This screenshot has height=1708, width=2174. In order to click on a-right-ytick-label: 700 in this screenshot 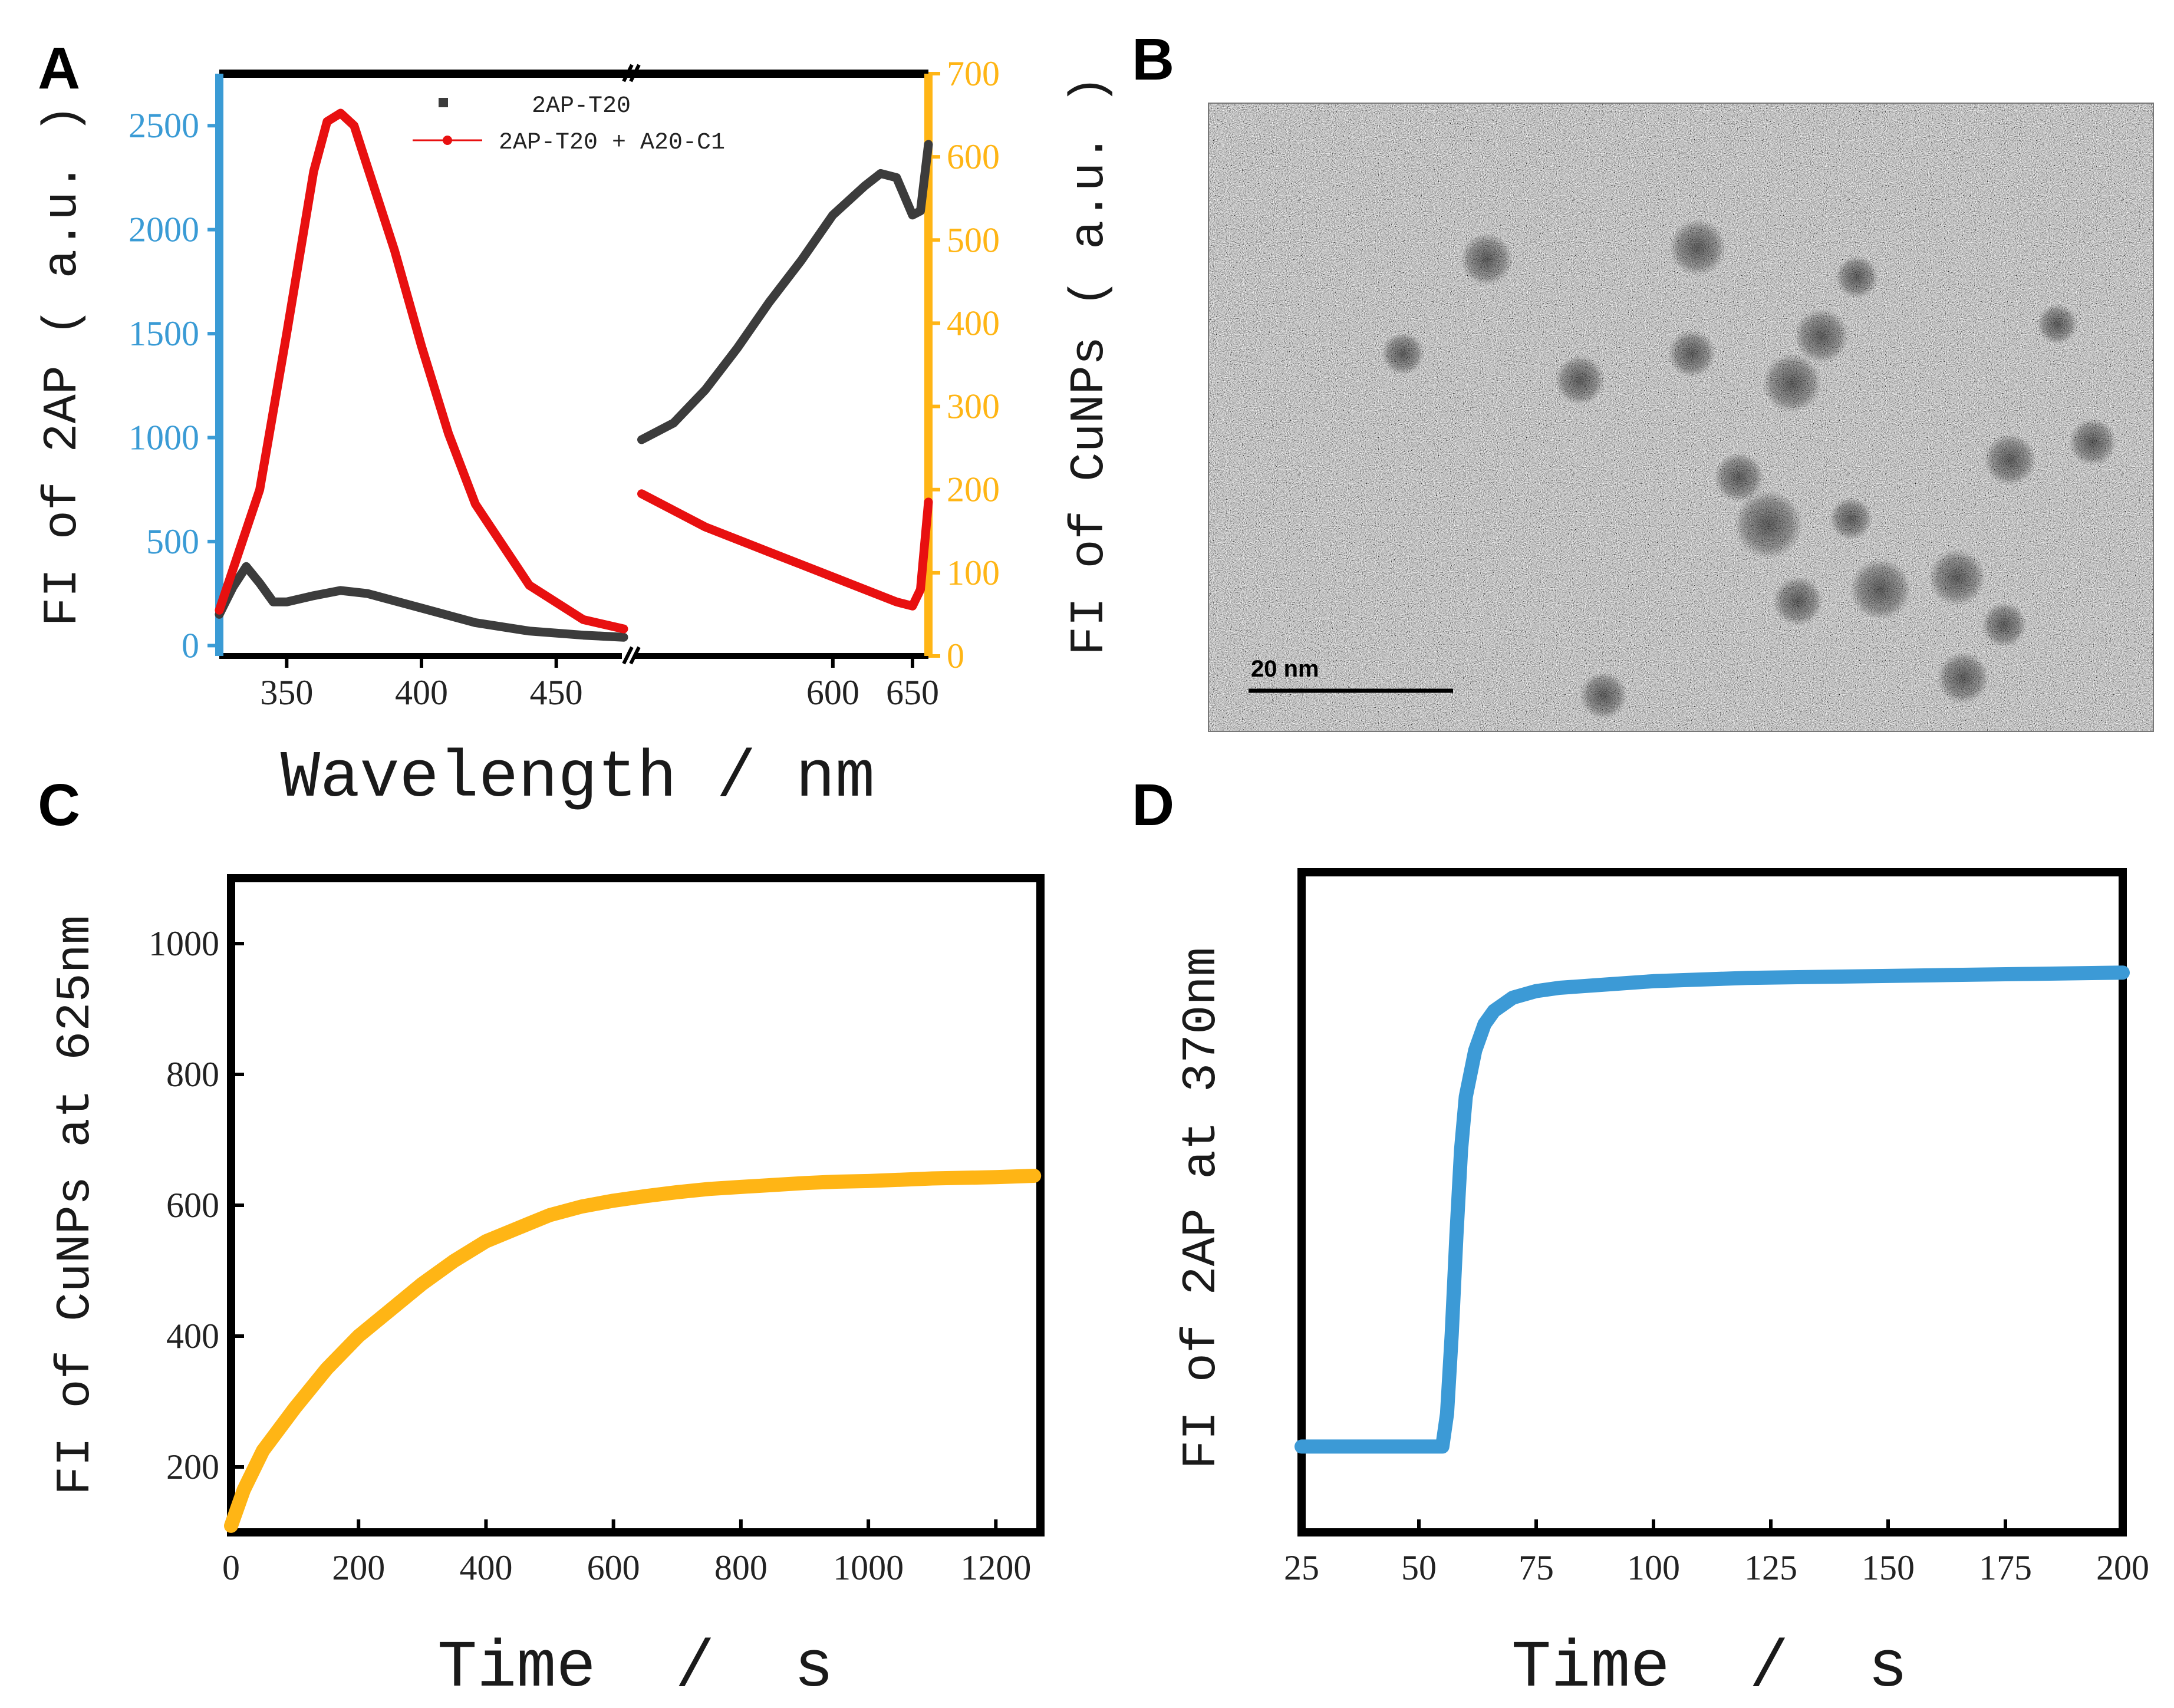, I will do `click(973, 73)`.